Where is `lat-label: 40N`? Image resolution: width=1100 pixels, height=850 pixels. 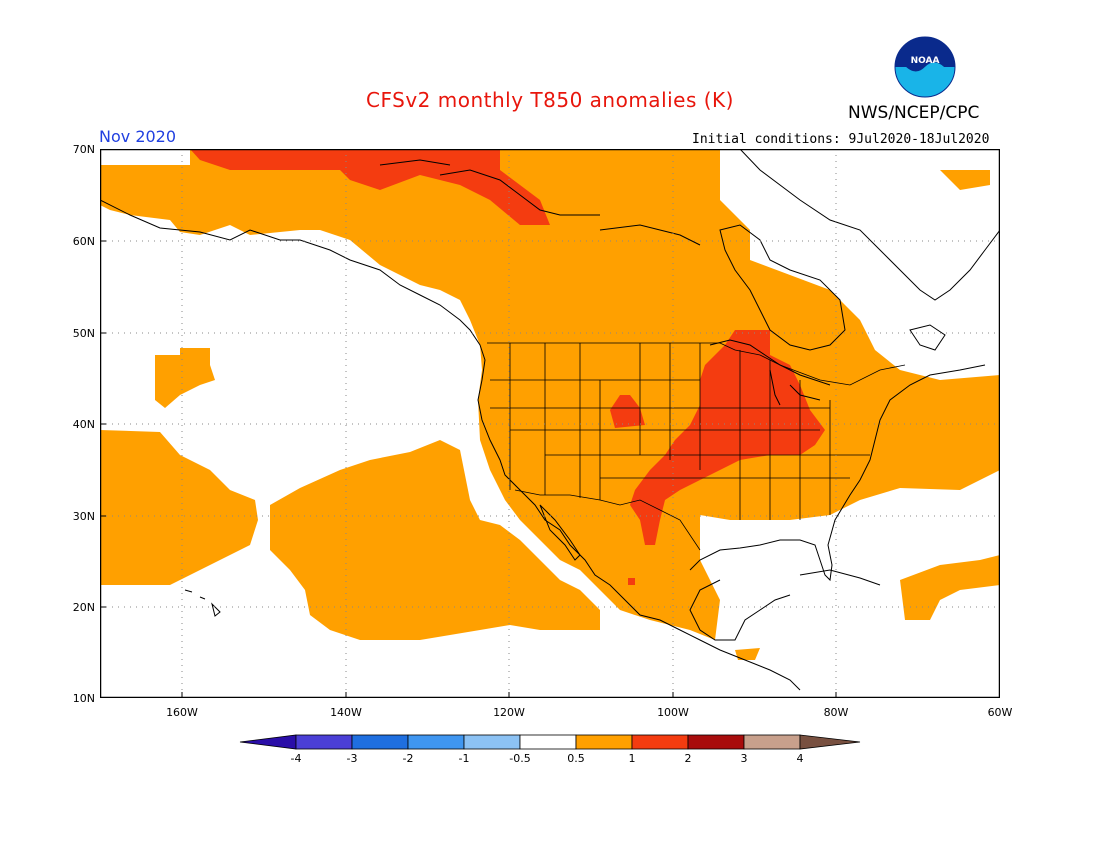
lat-label: 40N is located at coordinates (83, 424).